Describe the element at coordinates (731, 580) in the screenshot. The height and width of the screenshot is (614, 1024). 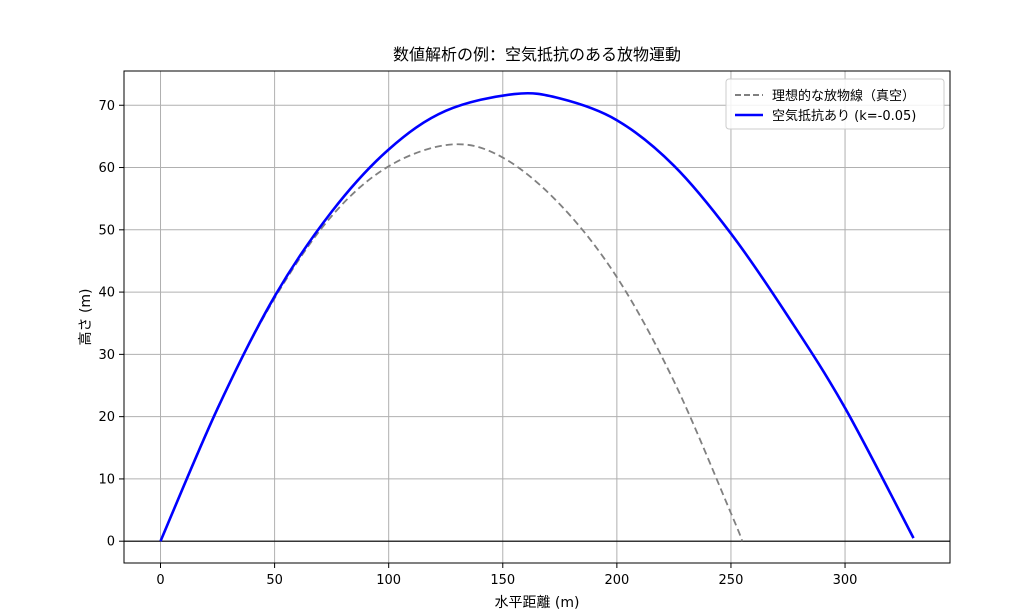
I see `x-tick-label: 250` at that location.